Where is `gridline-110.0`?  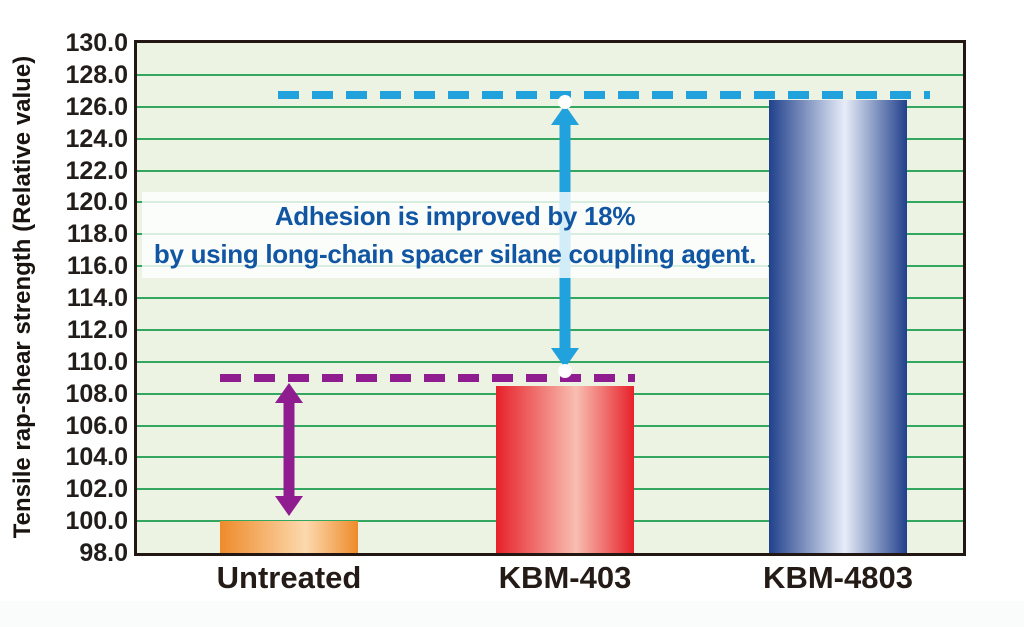
gridline-110.0 is located at coordinates (550, 361).